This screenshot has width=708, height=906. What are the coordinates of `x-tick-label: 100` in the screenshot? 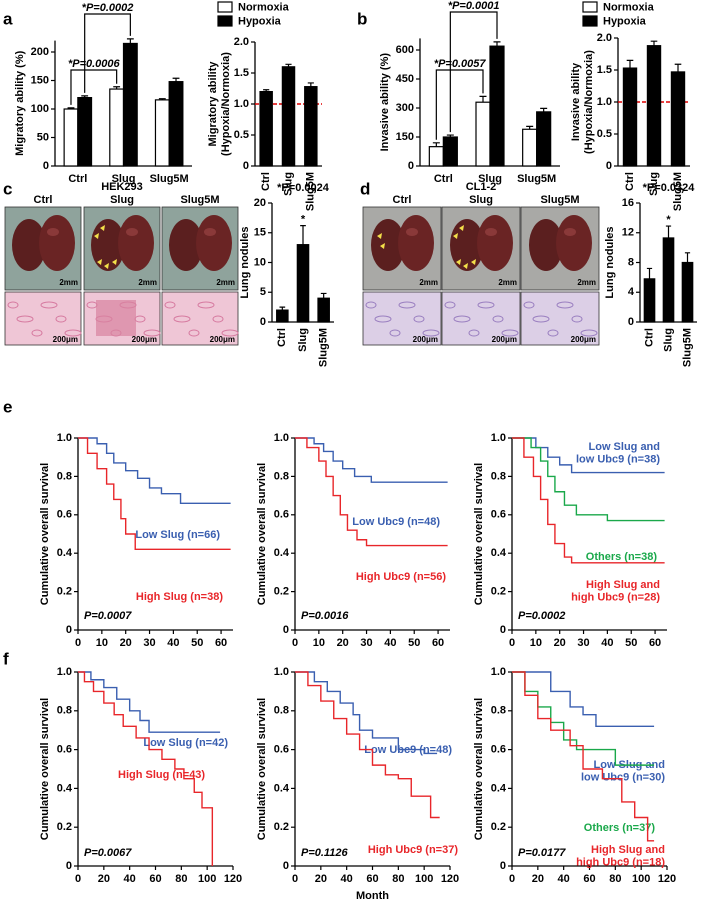 It's located at (207, 879).